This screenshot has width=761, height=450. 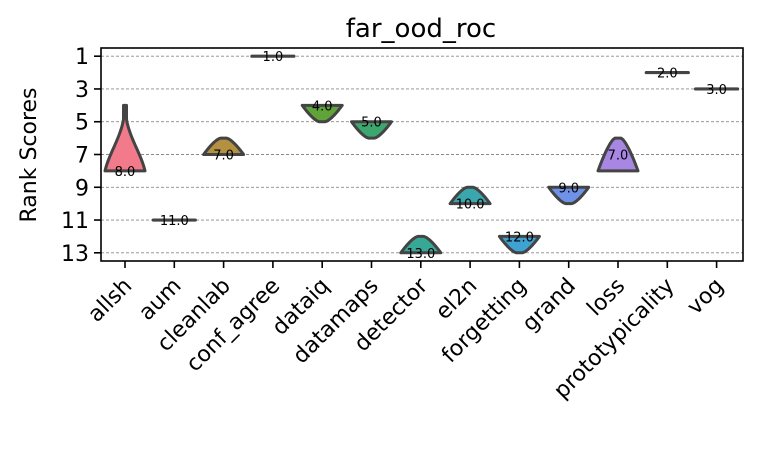 I want to click on violin-detector, so click(x=421, y=244).